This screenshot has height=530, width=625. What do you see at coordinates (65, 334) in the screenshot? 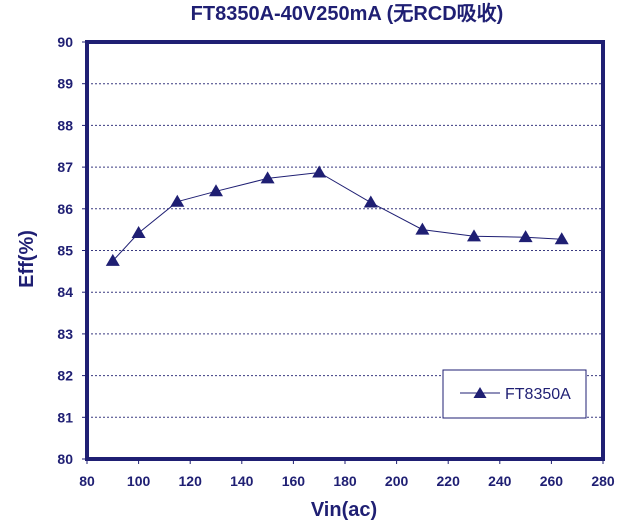
I see `y-tick-label-83: 83` at bounding box center [65, 334].